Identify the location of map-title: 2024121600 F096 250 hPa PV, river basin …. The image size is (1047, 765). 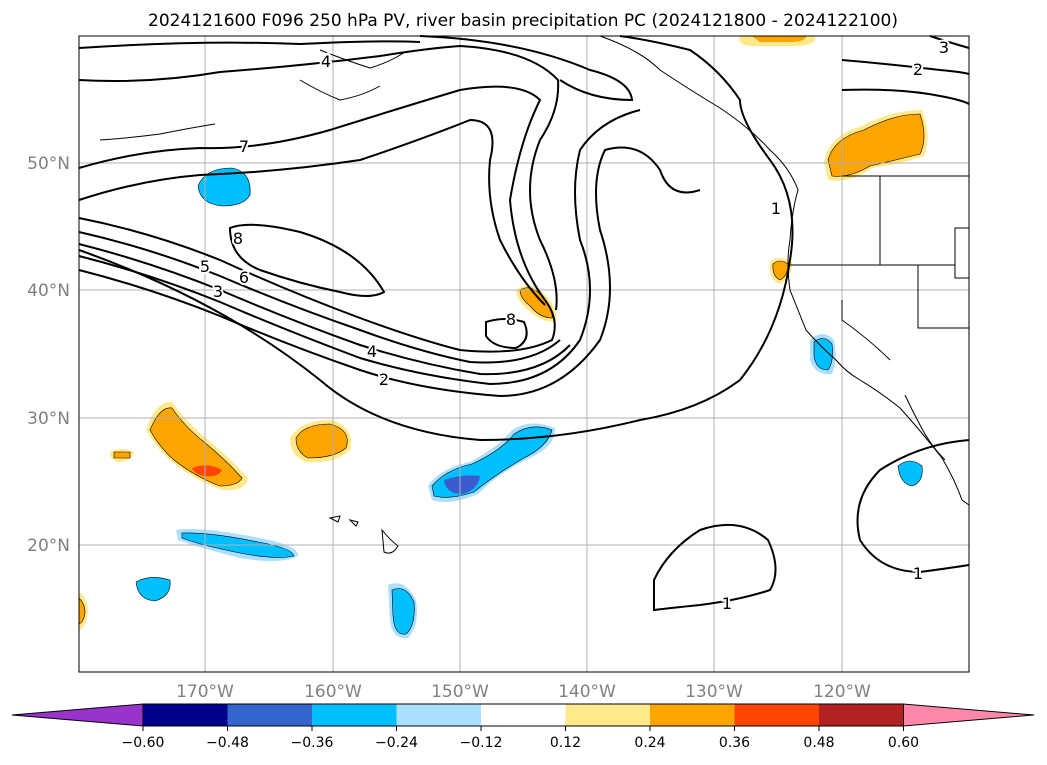
(523, 21).